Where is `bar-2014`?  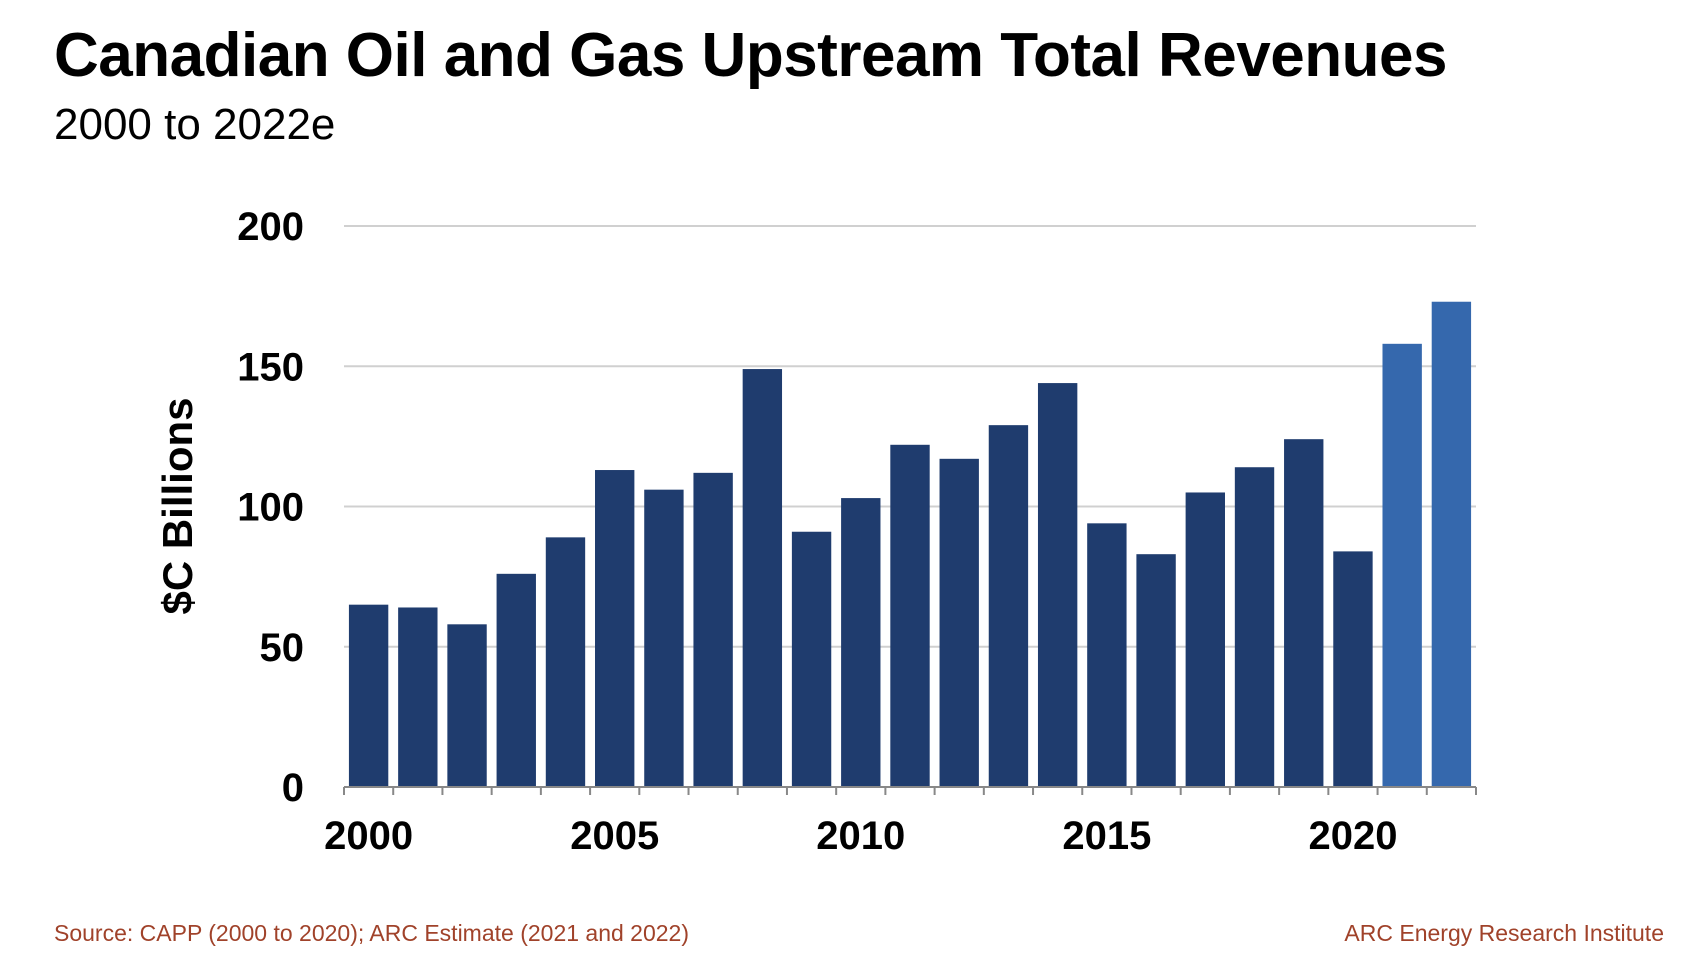 bar-2014 is located at coordinates (1057, 585).